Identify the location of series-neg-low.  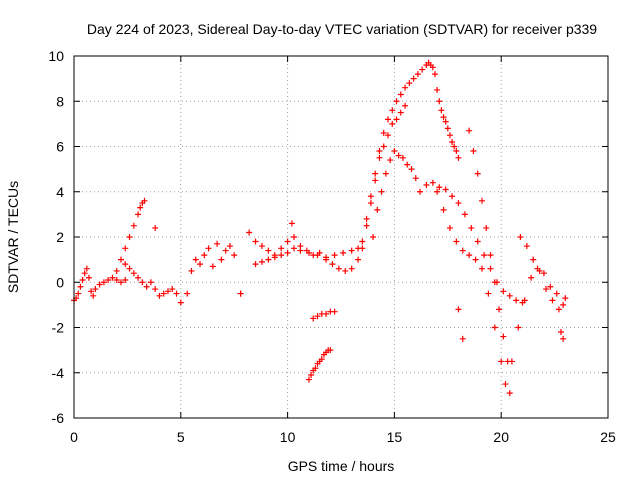
(319, 365).